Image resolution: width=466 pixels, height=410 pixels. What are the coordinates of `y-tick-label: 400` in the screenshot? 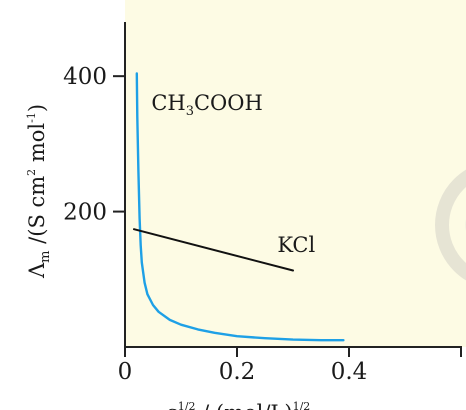 It's located at (85, 77).